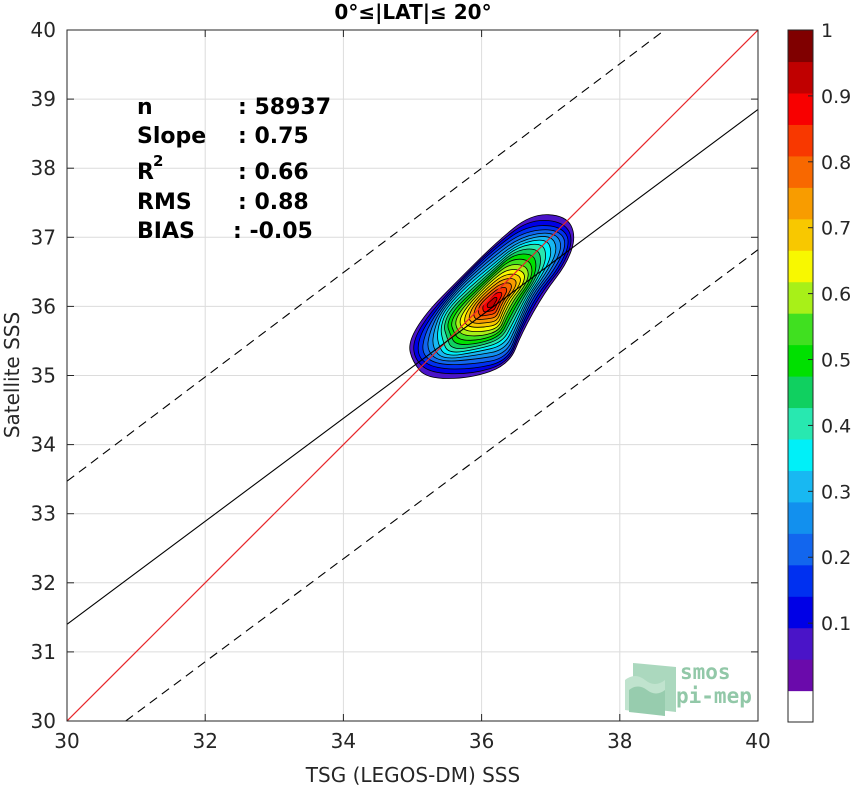 The height and width of the screenshot is (787, 855). Describe the element at coordinates (43, 168) in the screenshot. I see `y-tick-label: 38` at that location.